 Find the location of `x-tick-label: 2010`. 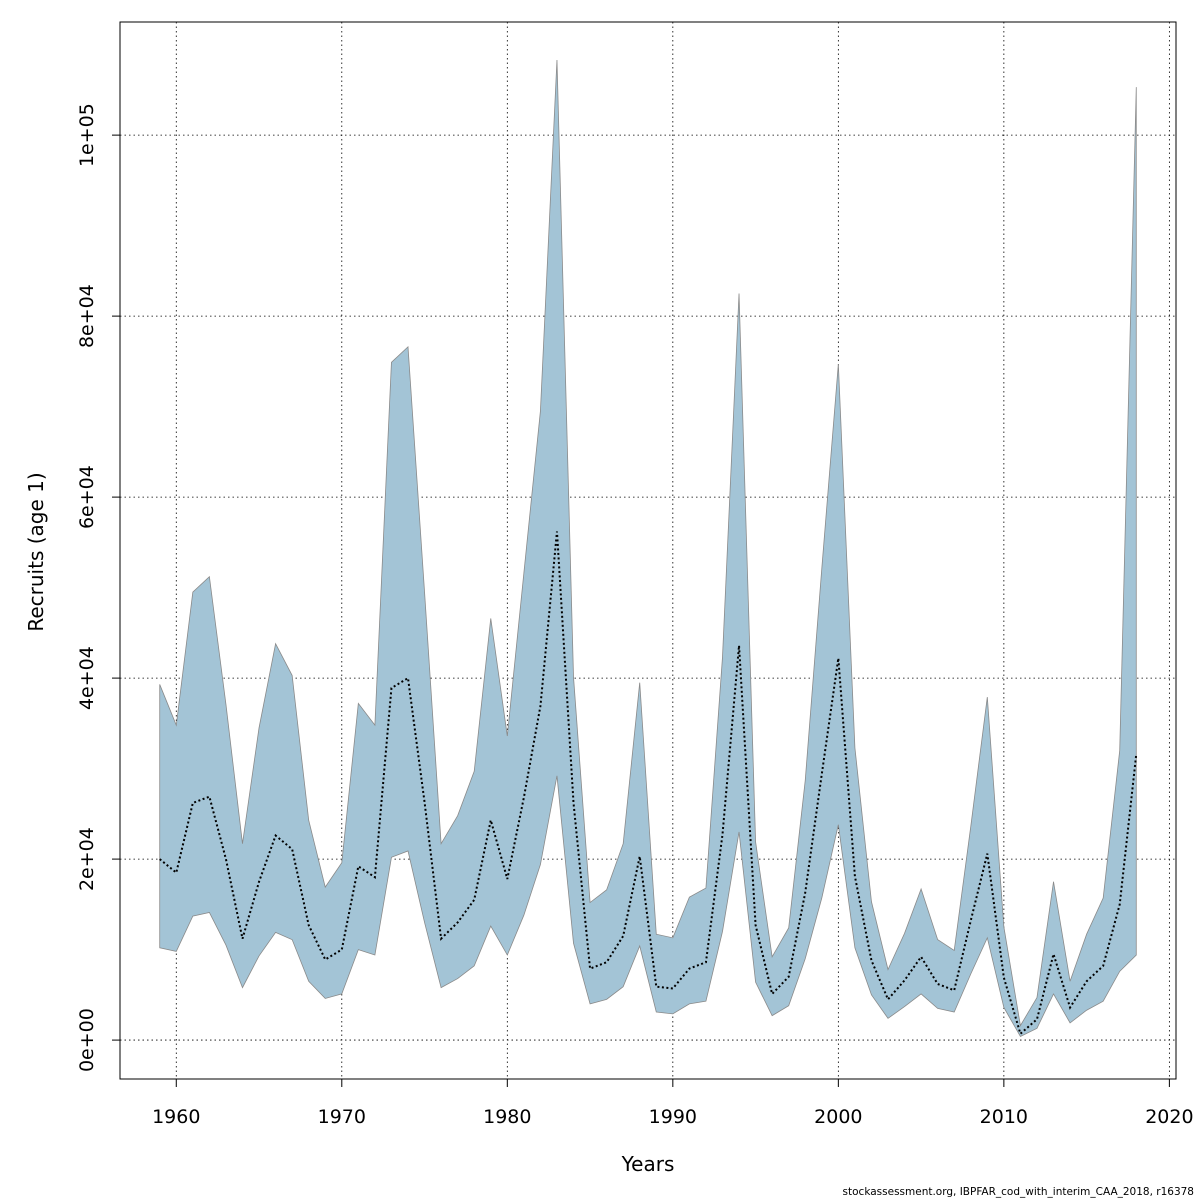

x-tick-label: 2010 is located at coordinates (1004, 1117).